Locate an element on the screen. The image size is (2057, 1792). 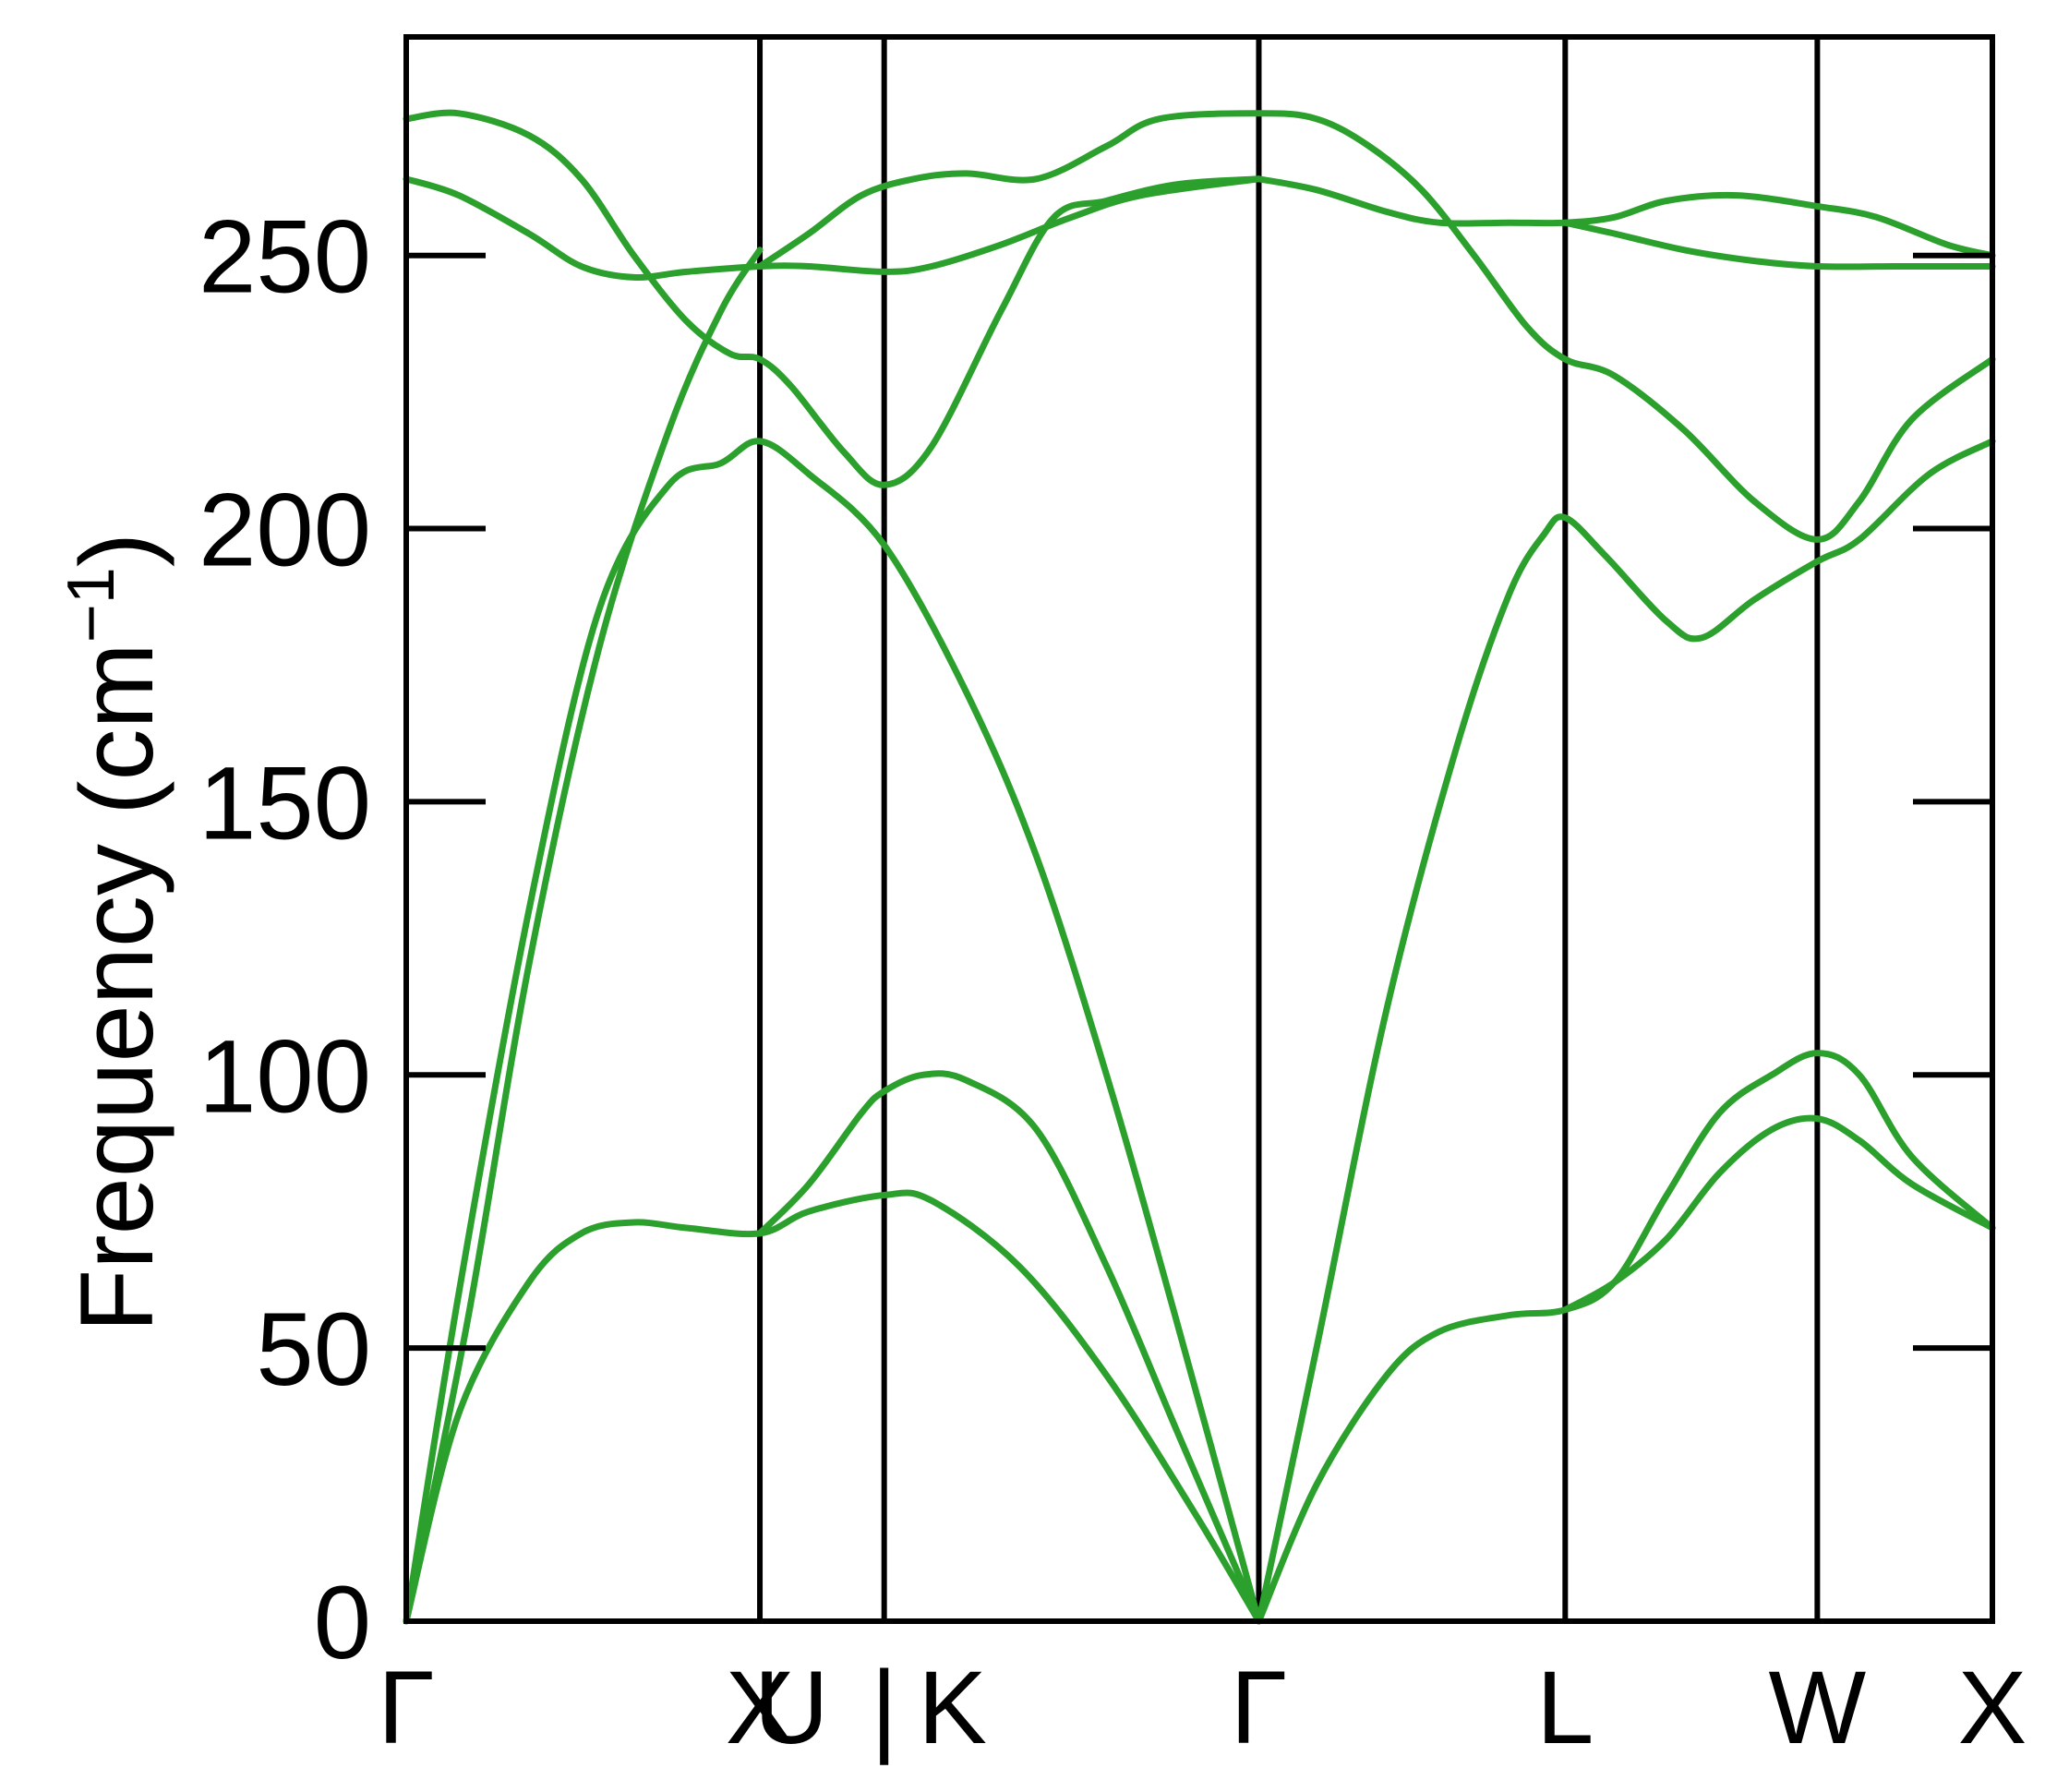
x-tick-label-0: Γ is located at coordinates (406, 1707).